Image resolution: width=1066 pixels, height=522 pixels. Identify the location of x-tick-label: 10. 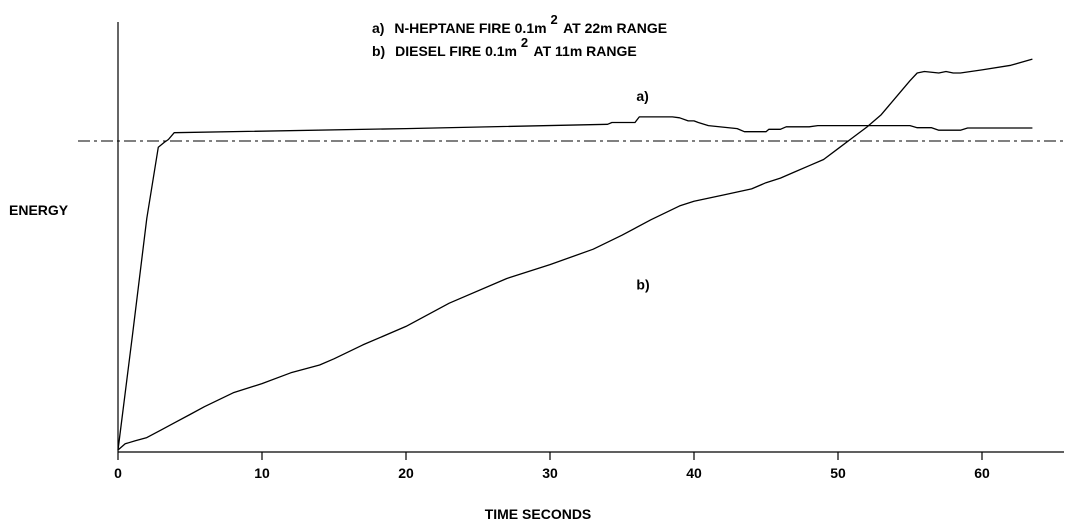
(262, 473).